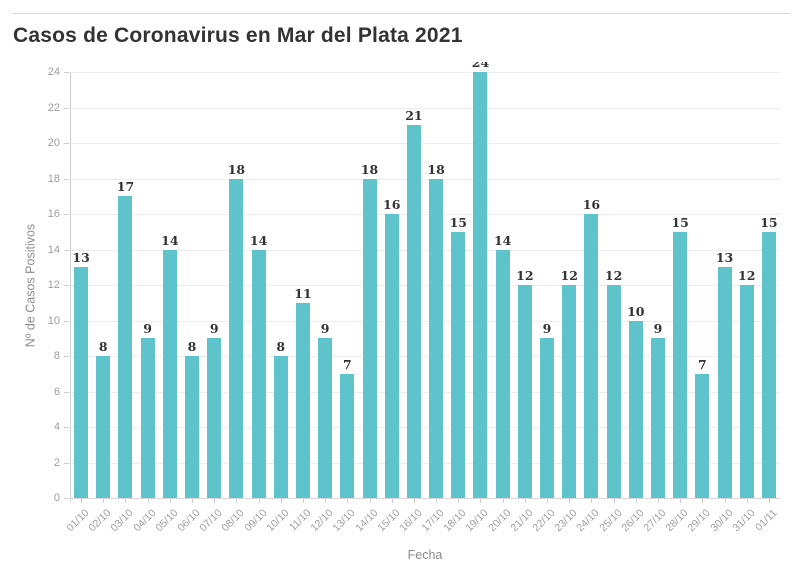 The image size is (800, 578). Describe the element at coordinates (56, 462) in the screenshot. I see `y-tick-label: 2` at that location.